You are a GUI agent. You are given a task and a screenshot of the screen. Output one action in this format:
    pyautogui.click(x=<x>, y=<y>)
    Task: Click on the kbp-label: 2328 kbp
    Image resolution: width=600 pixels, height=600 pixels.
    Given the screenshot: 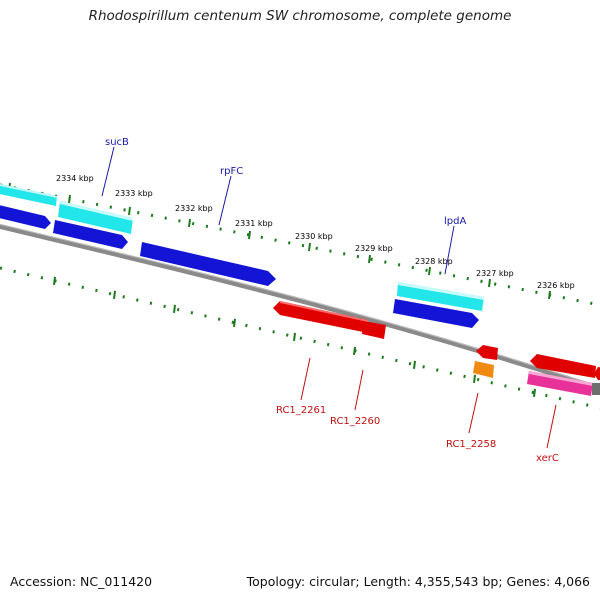 What is the action you would take?
    pyautogui.click(x=434, y=261)
    